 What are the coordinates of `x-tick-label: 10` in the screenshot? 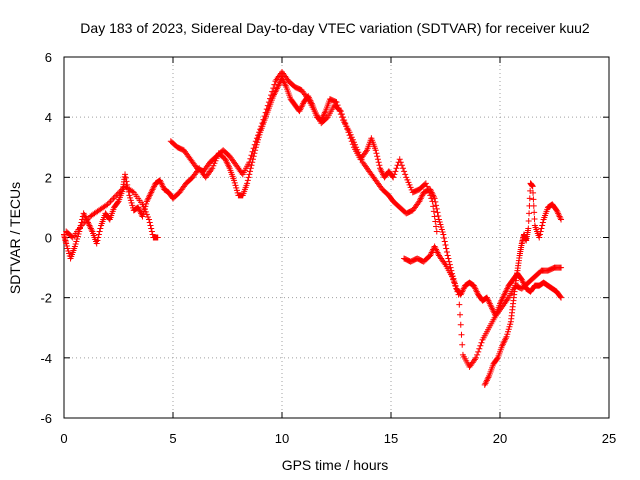 It's located at (282, 438).